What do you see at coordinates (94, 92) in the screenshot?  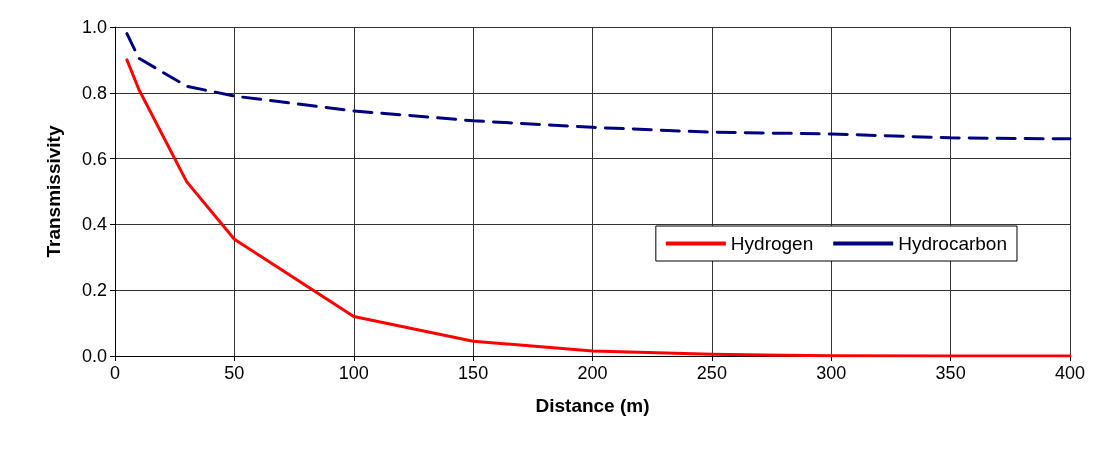 I see `y-tick-label: 0.8` at bounding box center [94, 92].